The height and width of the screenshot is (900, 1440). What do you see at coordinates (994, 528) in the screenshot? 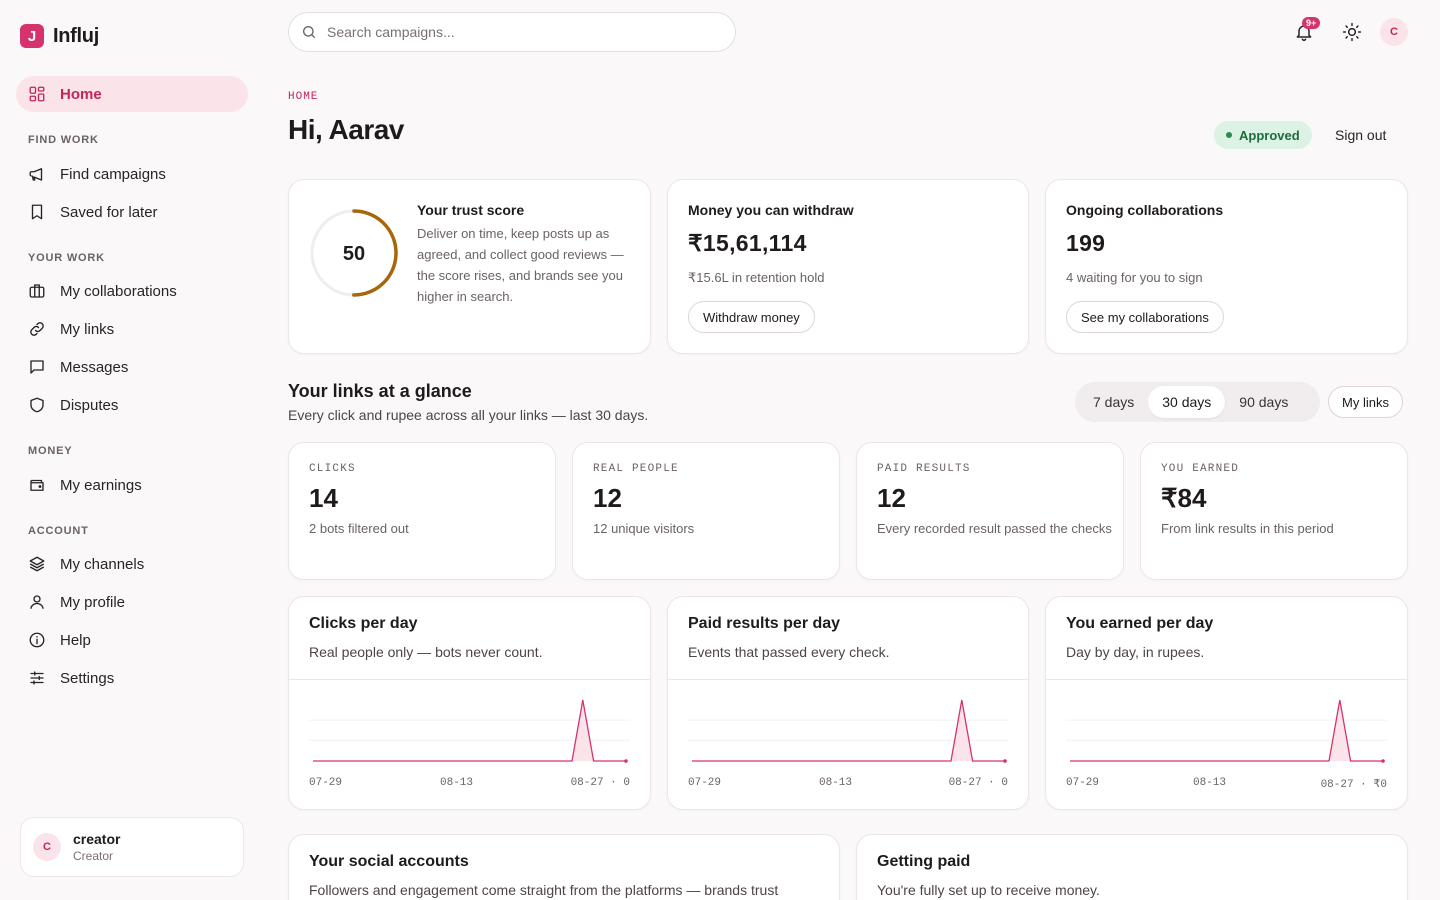
I see `stat-sub: Every recorded result passed the checks` at bounding box center [994, 528].